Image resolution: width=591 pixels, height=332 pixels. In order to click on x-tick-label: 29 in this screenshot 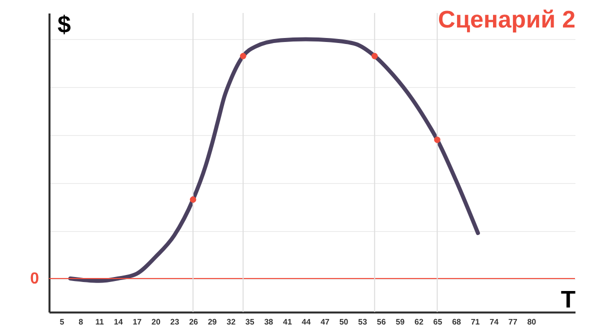, I will do `click(213, 322)`.